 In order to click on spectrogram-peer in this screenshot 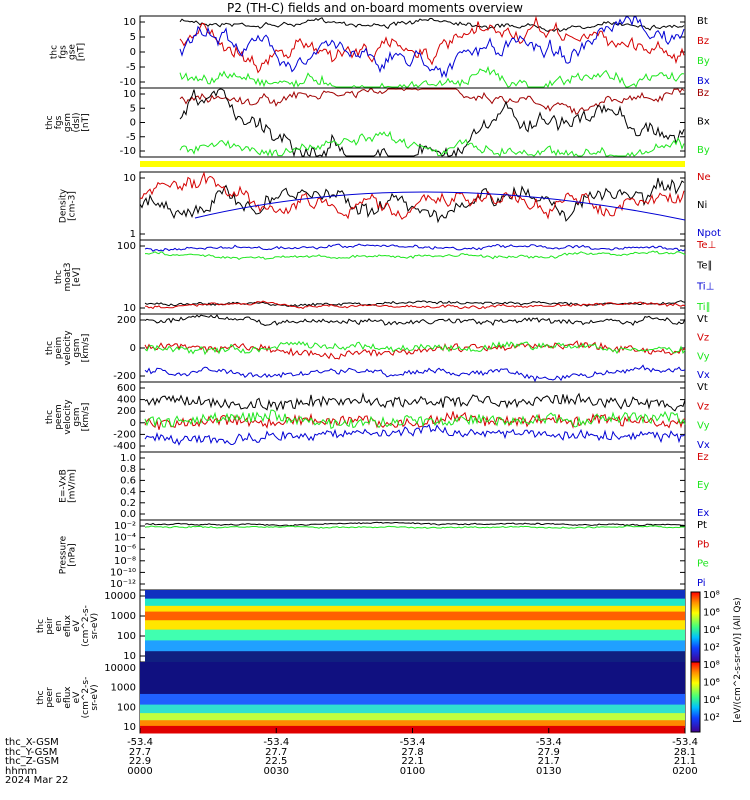, I will do `click(412, 698)`.